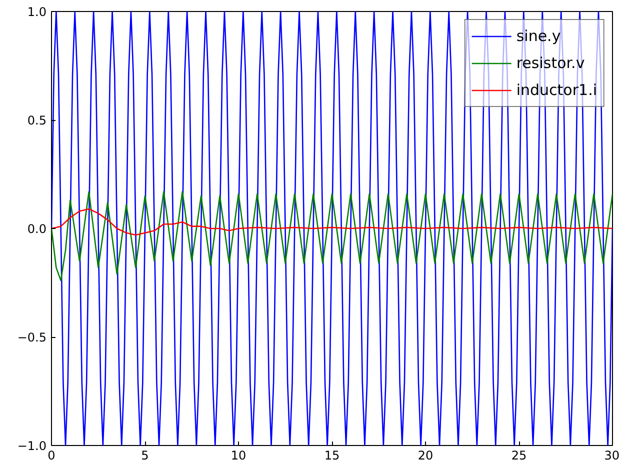 The width and height of the screenshot is (619, 467). What do you see at coordinates (519, 455) in the screenshot?
I see `x-tick-label: 25` at bounding box center [519, 455].